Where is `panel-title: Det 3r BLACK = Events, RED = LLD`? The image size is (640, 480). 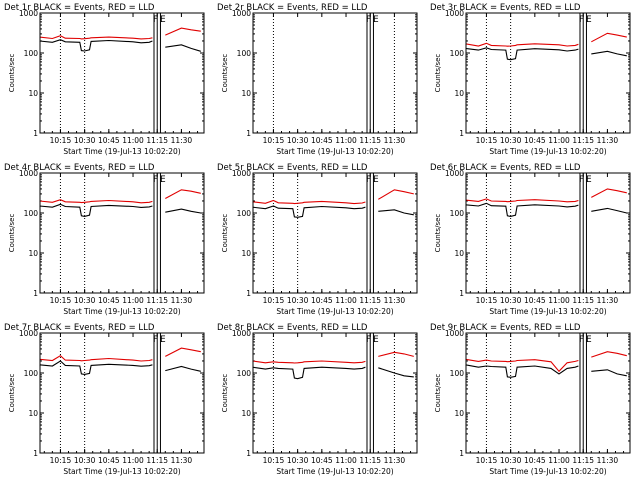
panel-title: Det 3r BLACK = Events, RED = LLD is located at coordinates (505, 8).